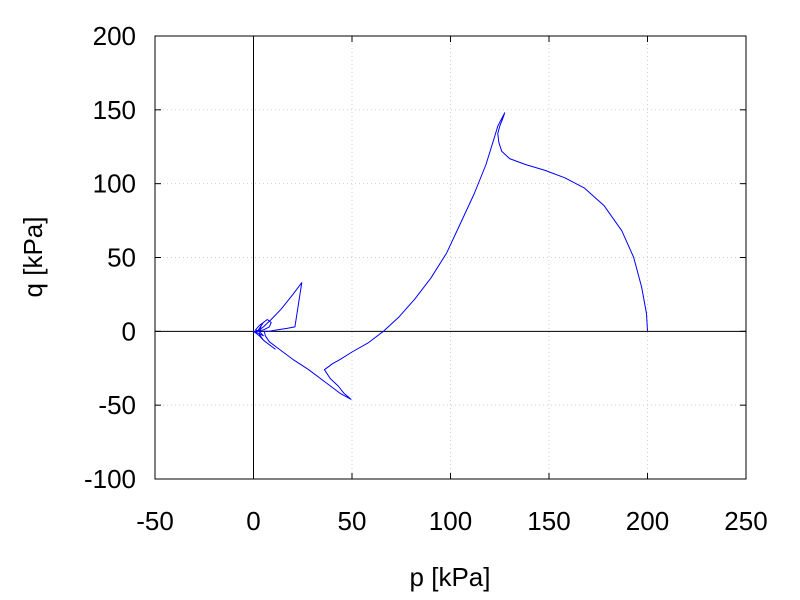 The height and width of the screenshot is (600, 800). What do you see at coordinates (114, 110) in the screenshot?
I see `y-tick-label: 150` at bounding box center [114, 110].